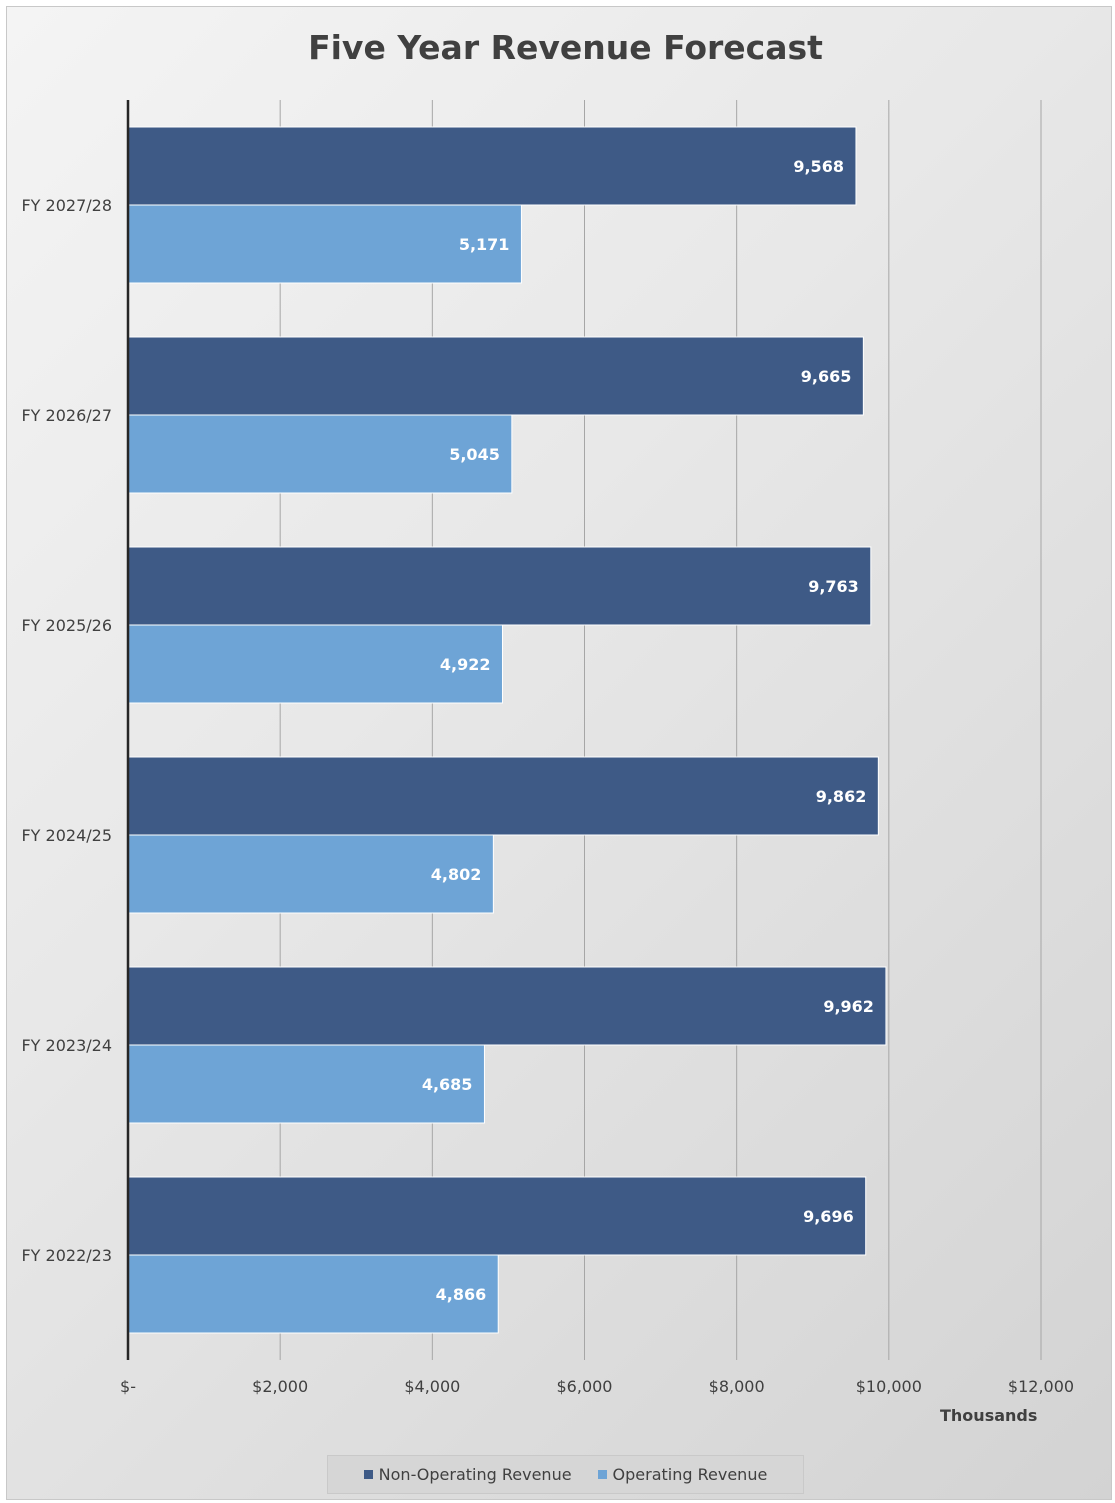 The width and height of the screenshot is (1115, 1503). Describe the element at coordinates (66, 835) in the screenshot. I see `category-label-3: FY 2024/25` at that location.